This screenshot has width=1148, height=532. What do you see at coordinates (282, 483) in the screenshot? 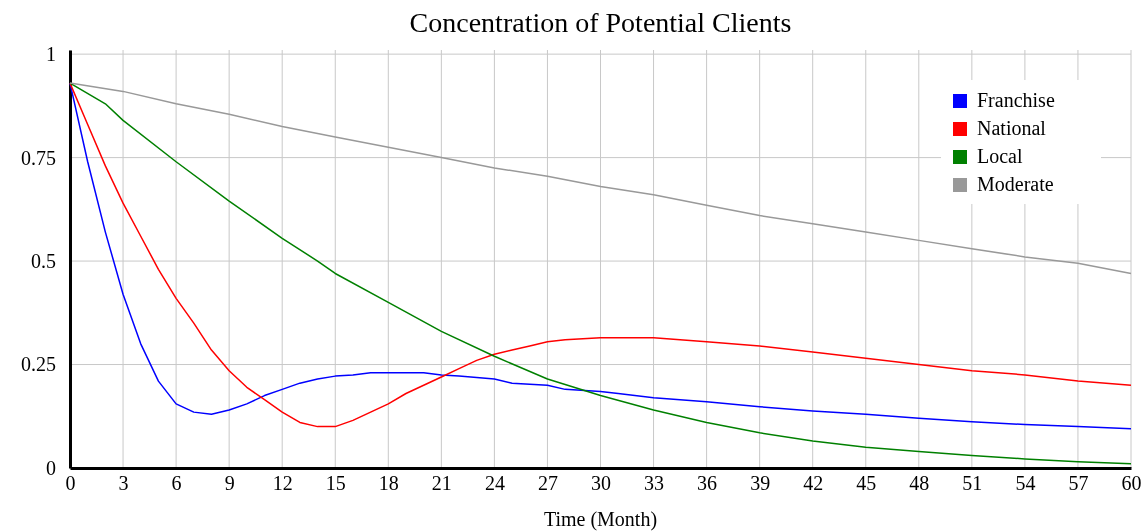
I see `x-tick-label: 12` at bounding box center [282, 483].